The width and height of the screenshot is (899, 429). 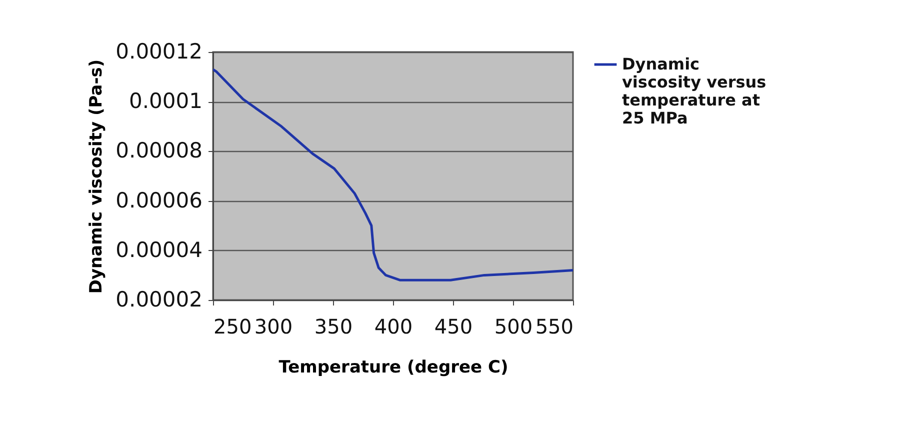 What do you see at coordinates (554, 326) in the screenshot?
I see `x-tick-label: 550` at bounding box center [554, 326].